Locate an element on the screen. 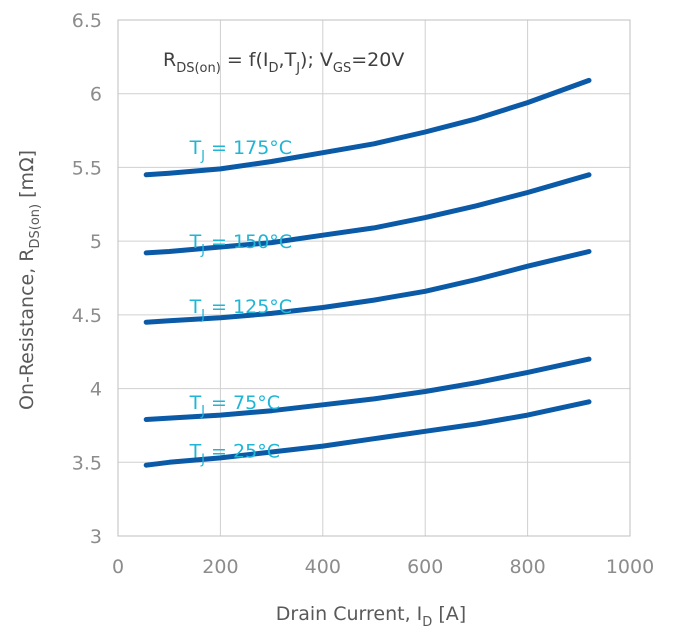 Image resolution: width=674 pixels, height=633 pixels. test-condition-annotation: RDS(on) = f(ID,TJ); VGS=20V is located at coordinates (283, 62).